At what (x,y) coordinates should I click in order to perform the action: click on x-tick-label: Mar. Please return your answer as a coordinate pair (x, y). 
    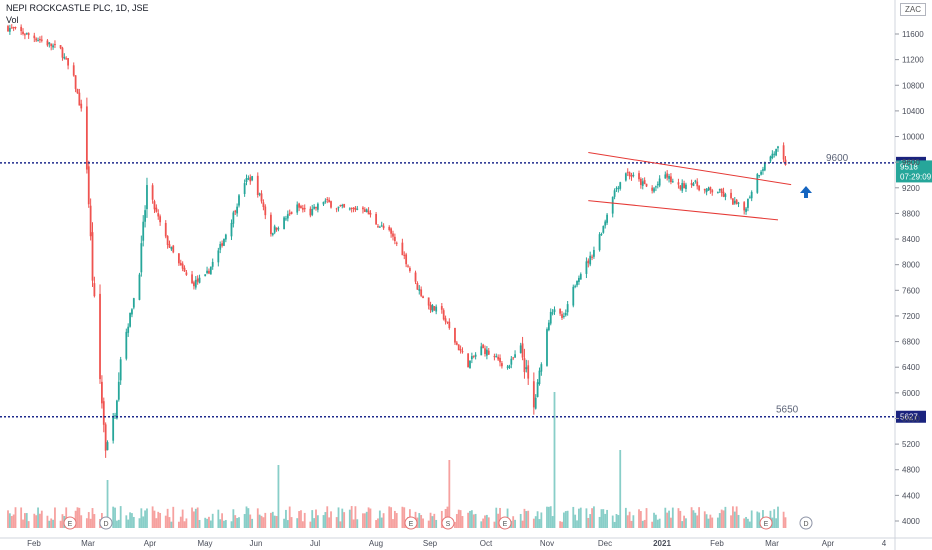
    Looking at the image, I should click on (772, 543).